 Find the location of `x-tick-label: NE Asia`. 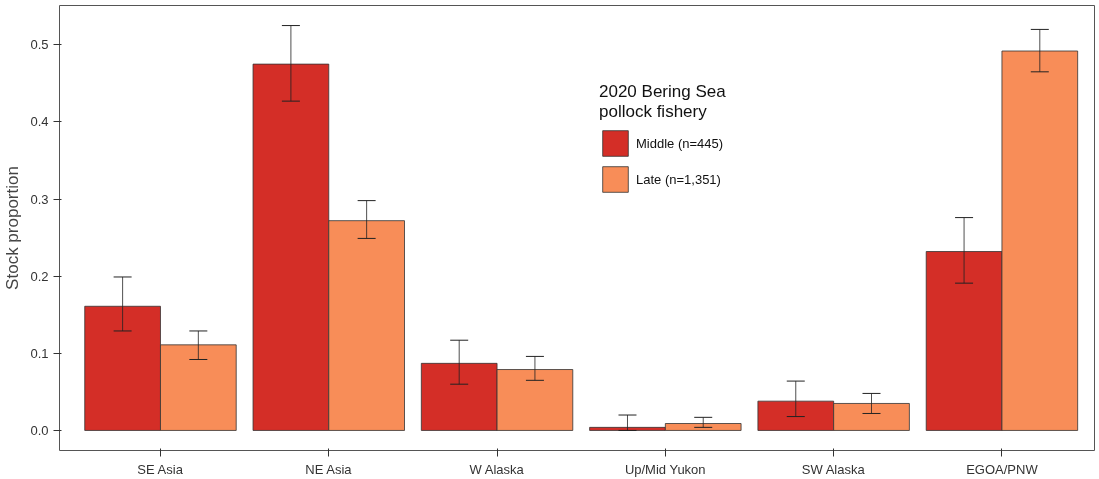

x-tick-label: NE Asia is located at coordinates (329, 469).